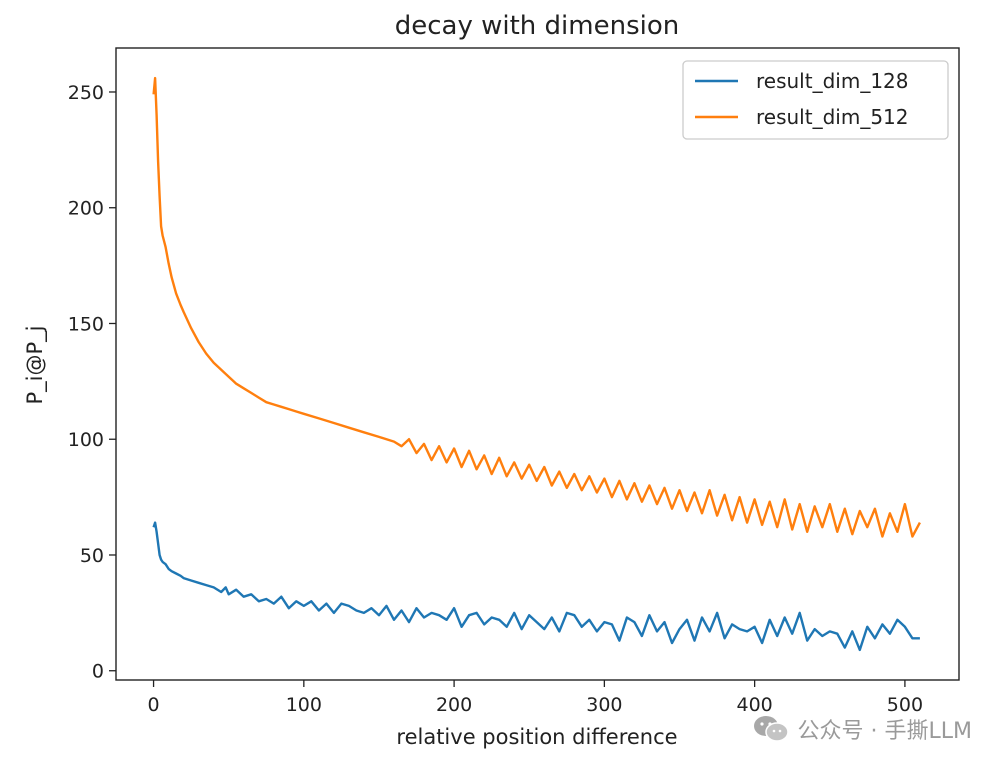 The width and height of the screenshot is (1004, 770). What do you see at coordinates (771, 729) in the screenshot?
I see `wechat-icon` at bounding box center [771, 729].